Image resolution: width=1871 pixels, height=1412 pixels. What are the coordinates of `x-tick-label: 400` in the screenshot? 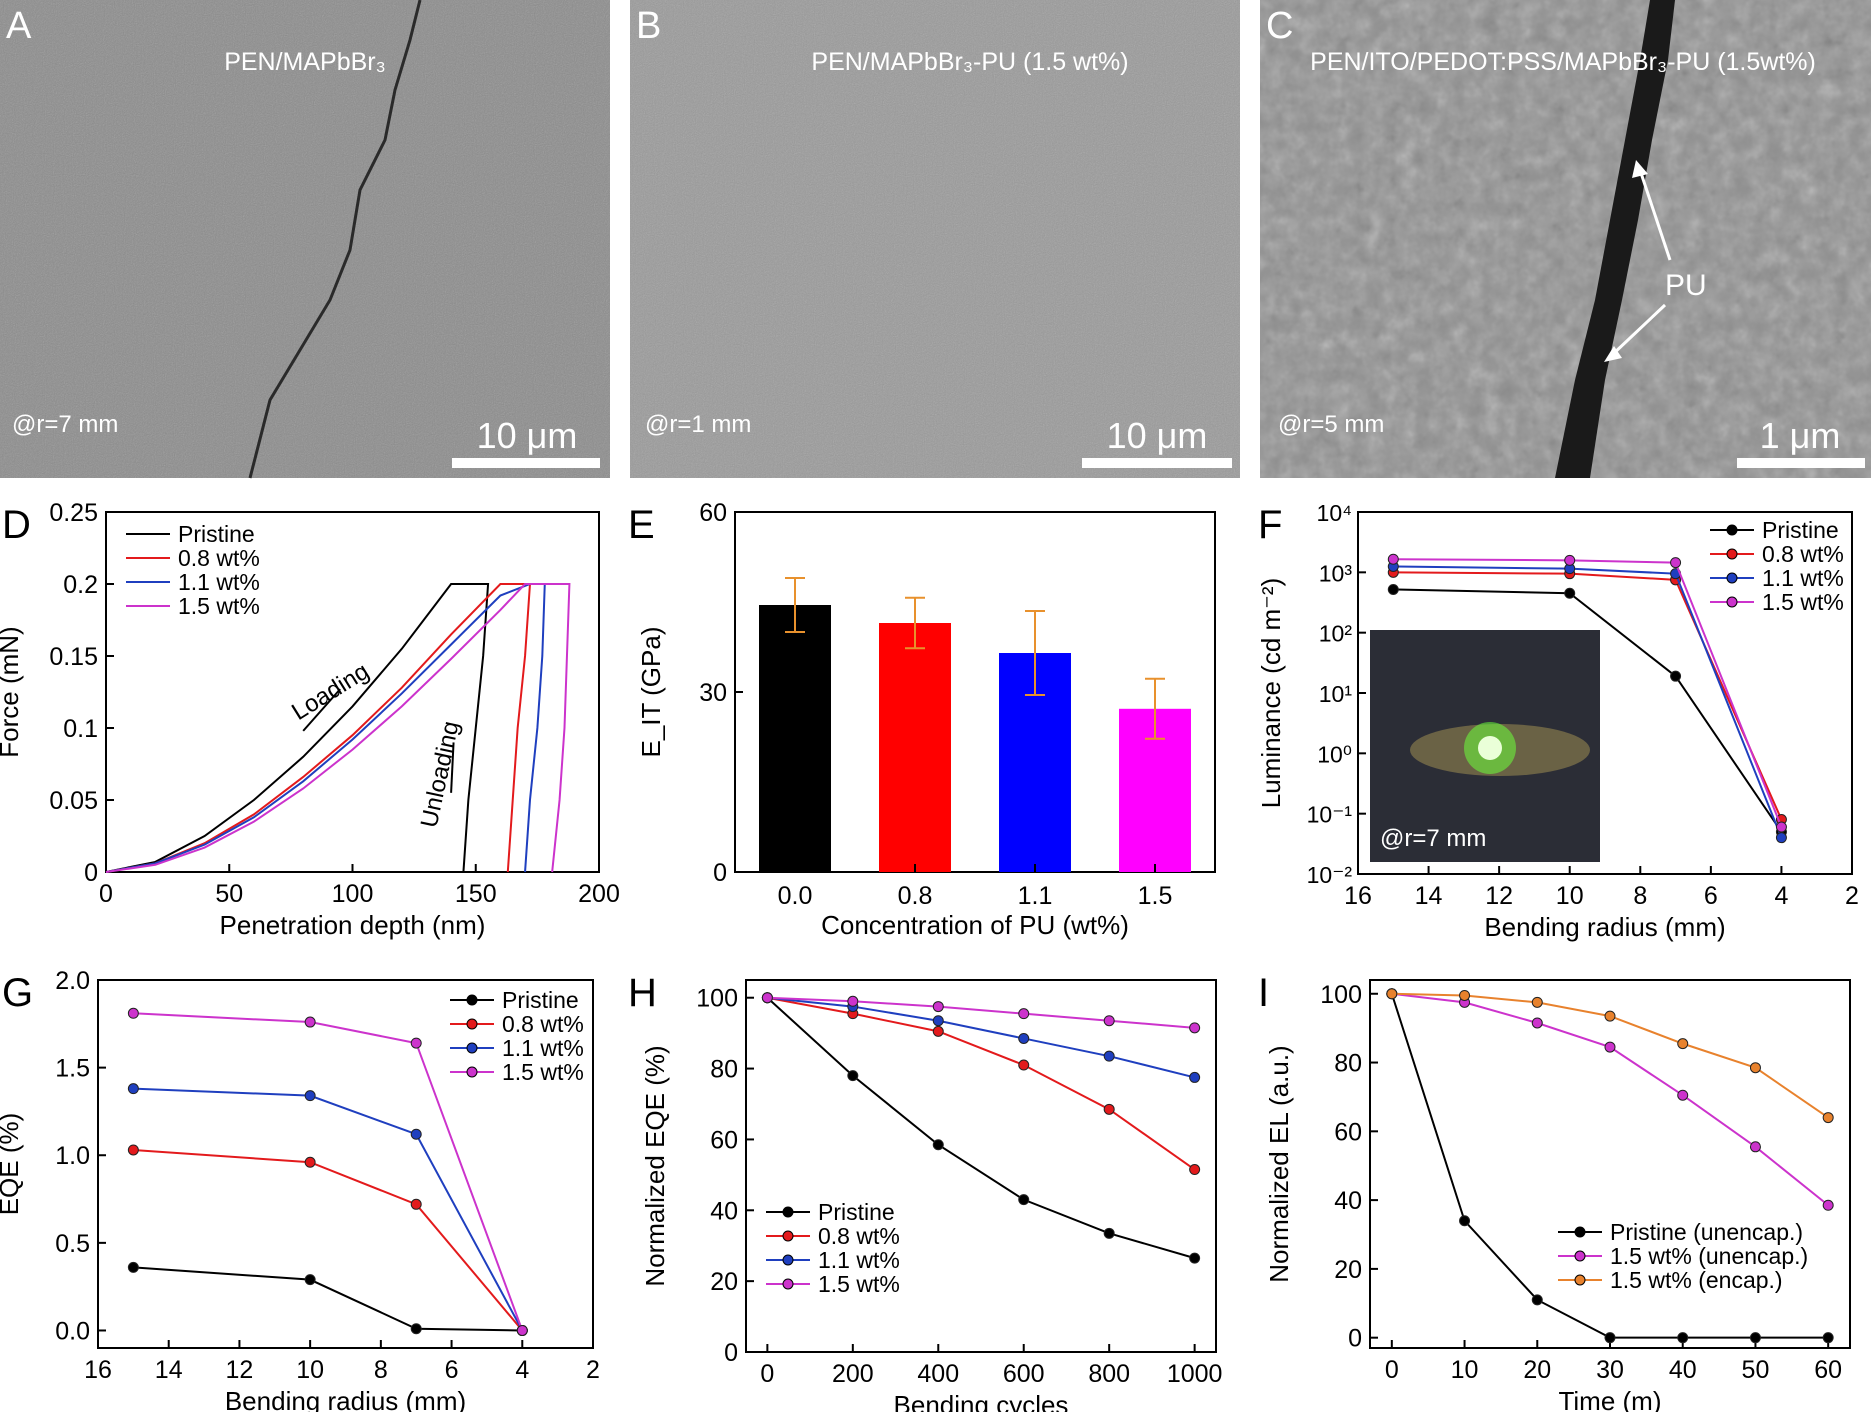 It's located at (938, 1374).